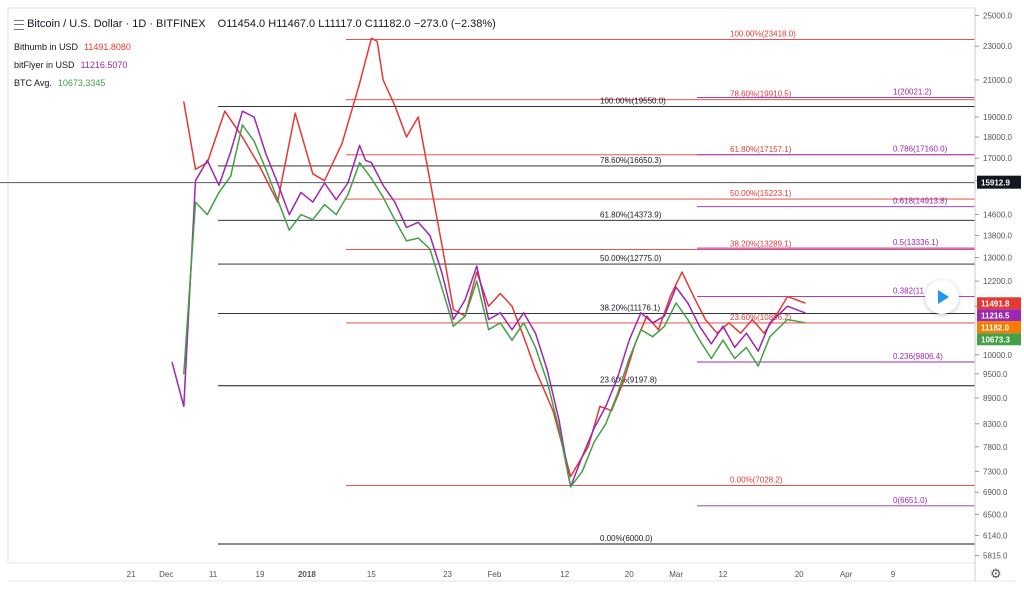  Describe the element at coordinates (104, 65) in the screenshot. I see `legend-value: 11216.5070` at that location.